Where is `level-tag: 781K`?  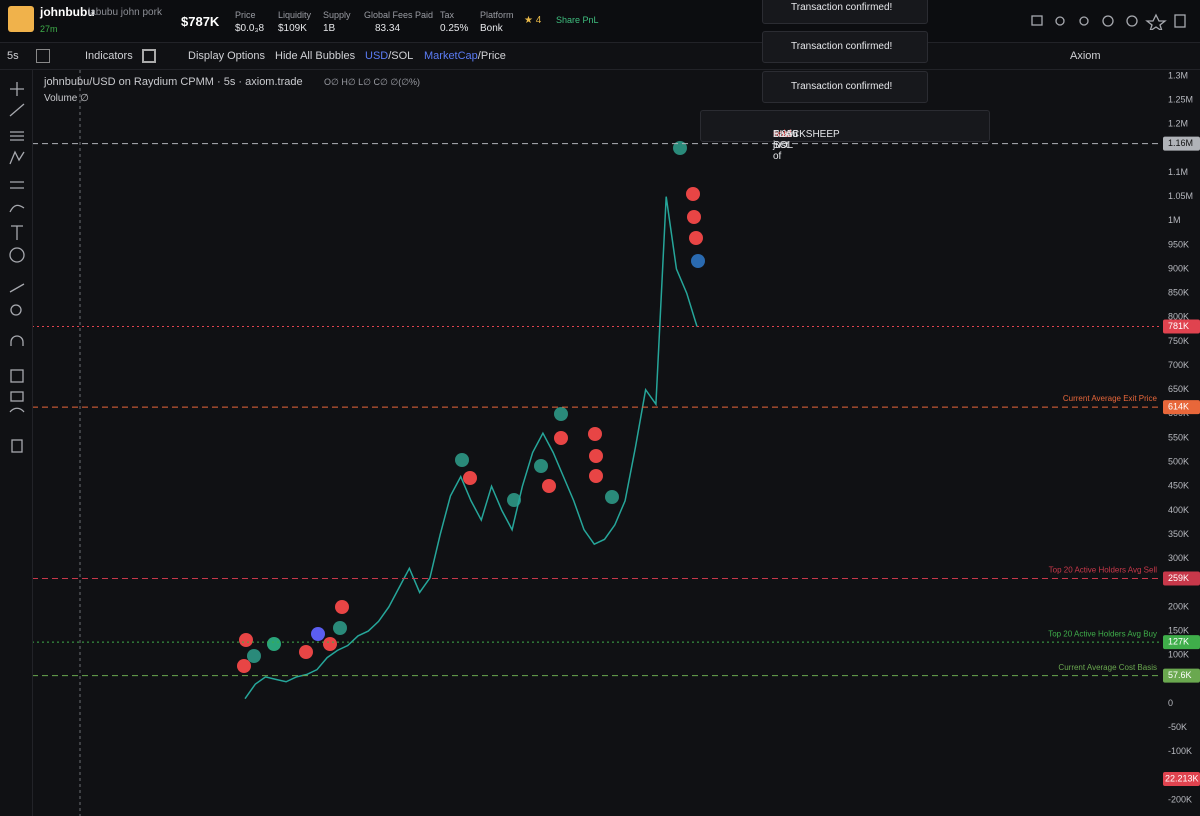 level-tag: 781K is located at coordinates (1178, 326).